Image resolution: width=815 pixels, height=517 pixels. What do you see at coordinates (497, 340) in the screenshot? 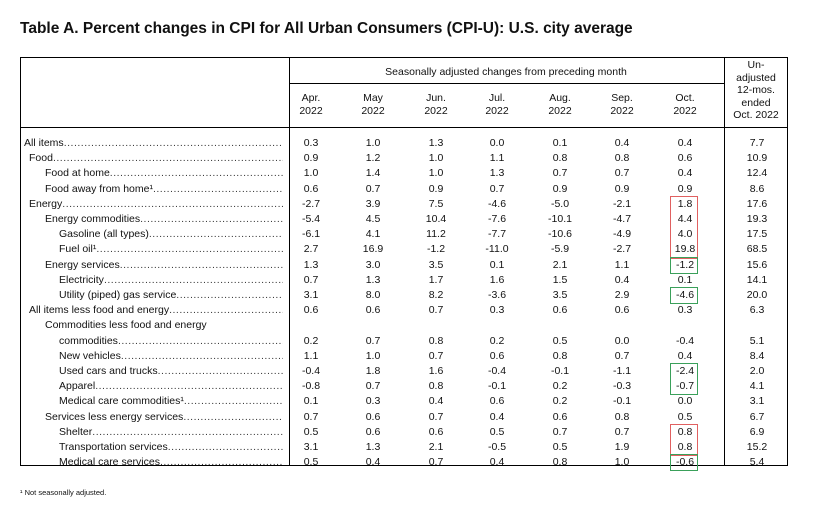
I see `value-cell: 0.2` at bounding box center [497, 340].